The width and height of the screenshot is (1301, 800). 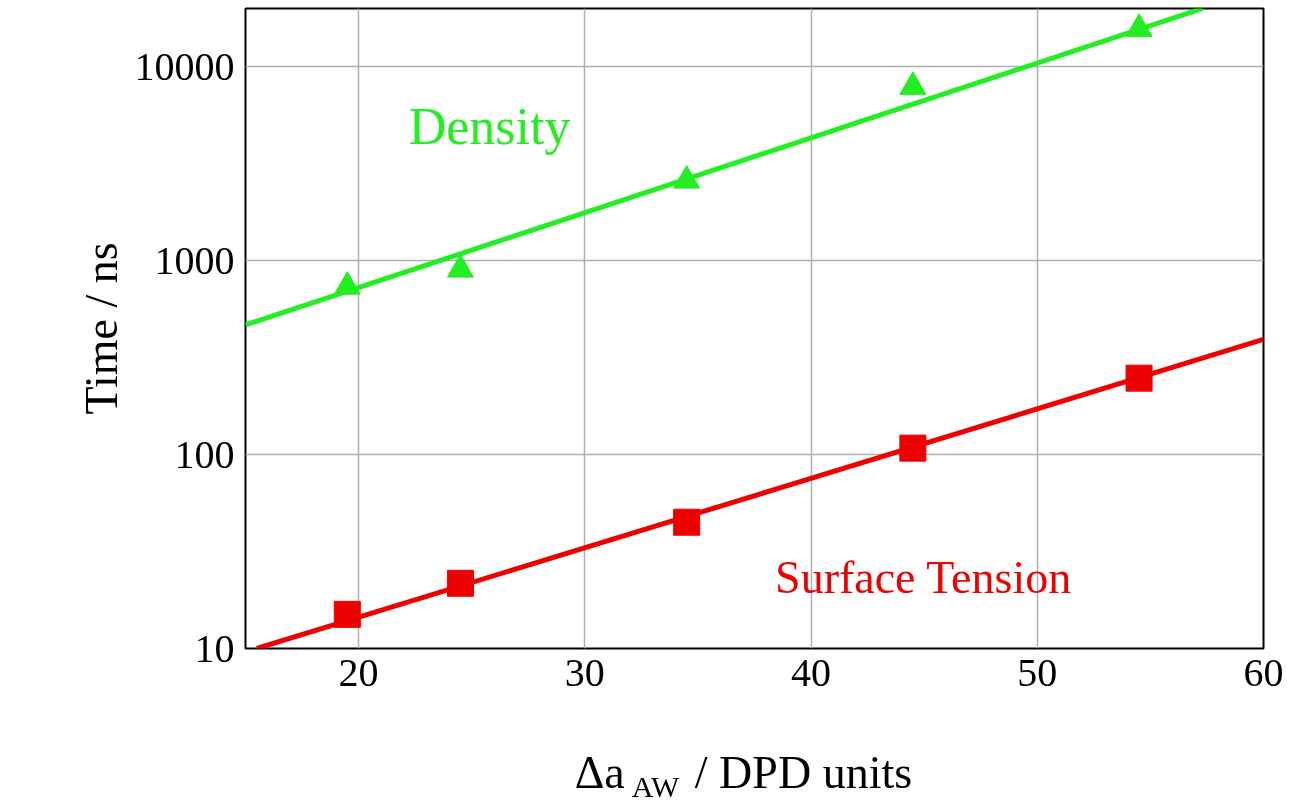 I want to click on series-label: Surface Tension, so click(x=923, y=577).